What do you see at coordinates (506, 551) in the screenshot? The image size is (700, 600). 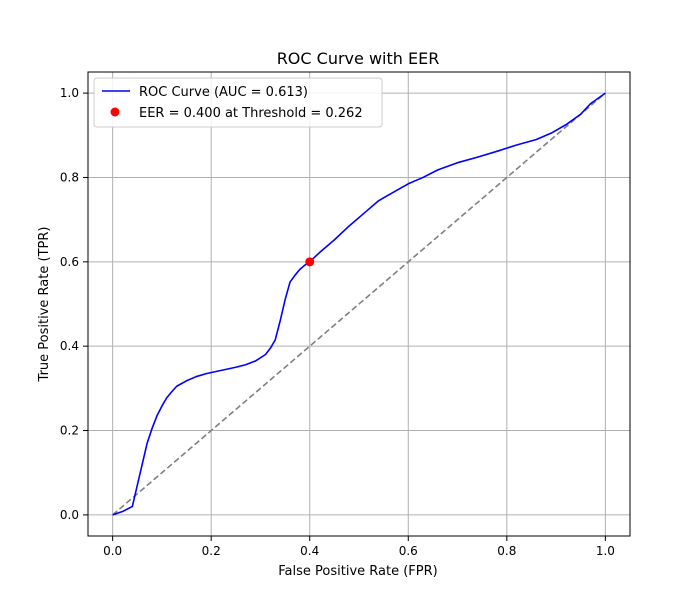 I see `x-tick-label: 0.8` at bounding box center [506, 551].